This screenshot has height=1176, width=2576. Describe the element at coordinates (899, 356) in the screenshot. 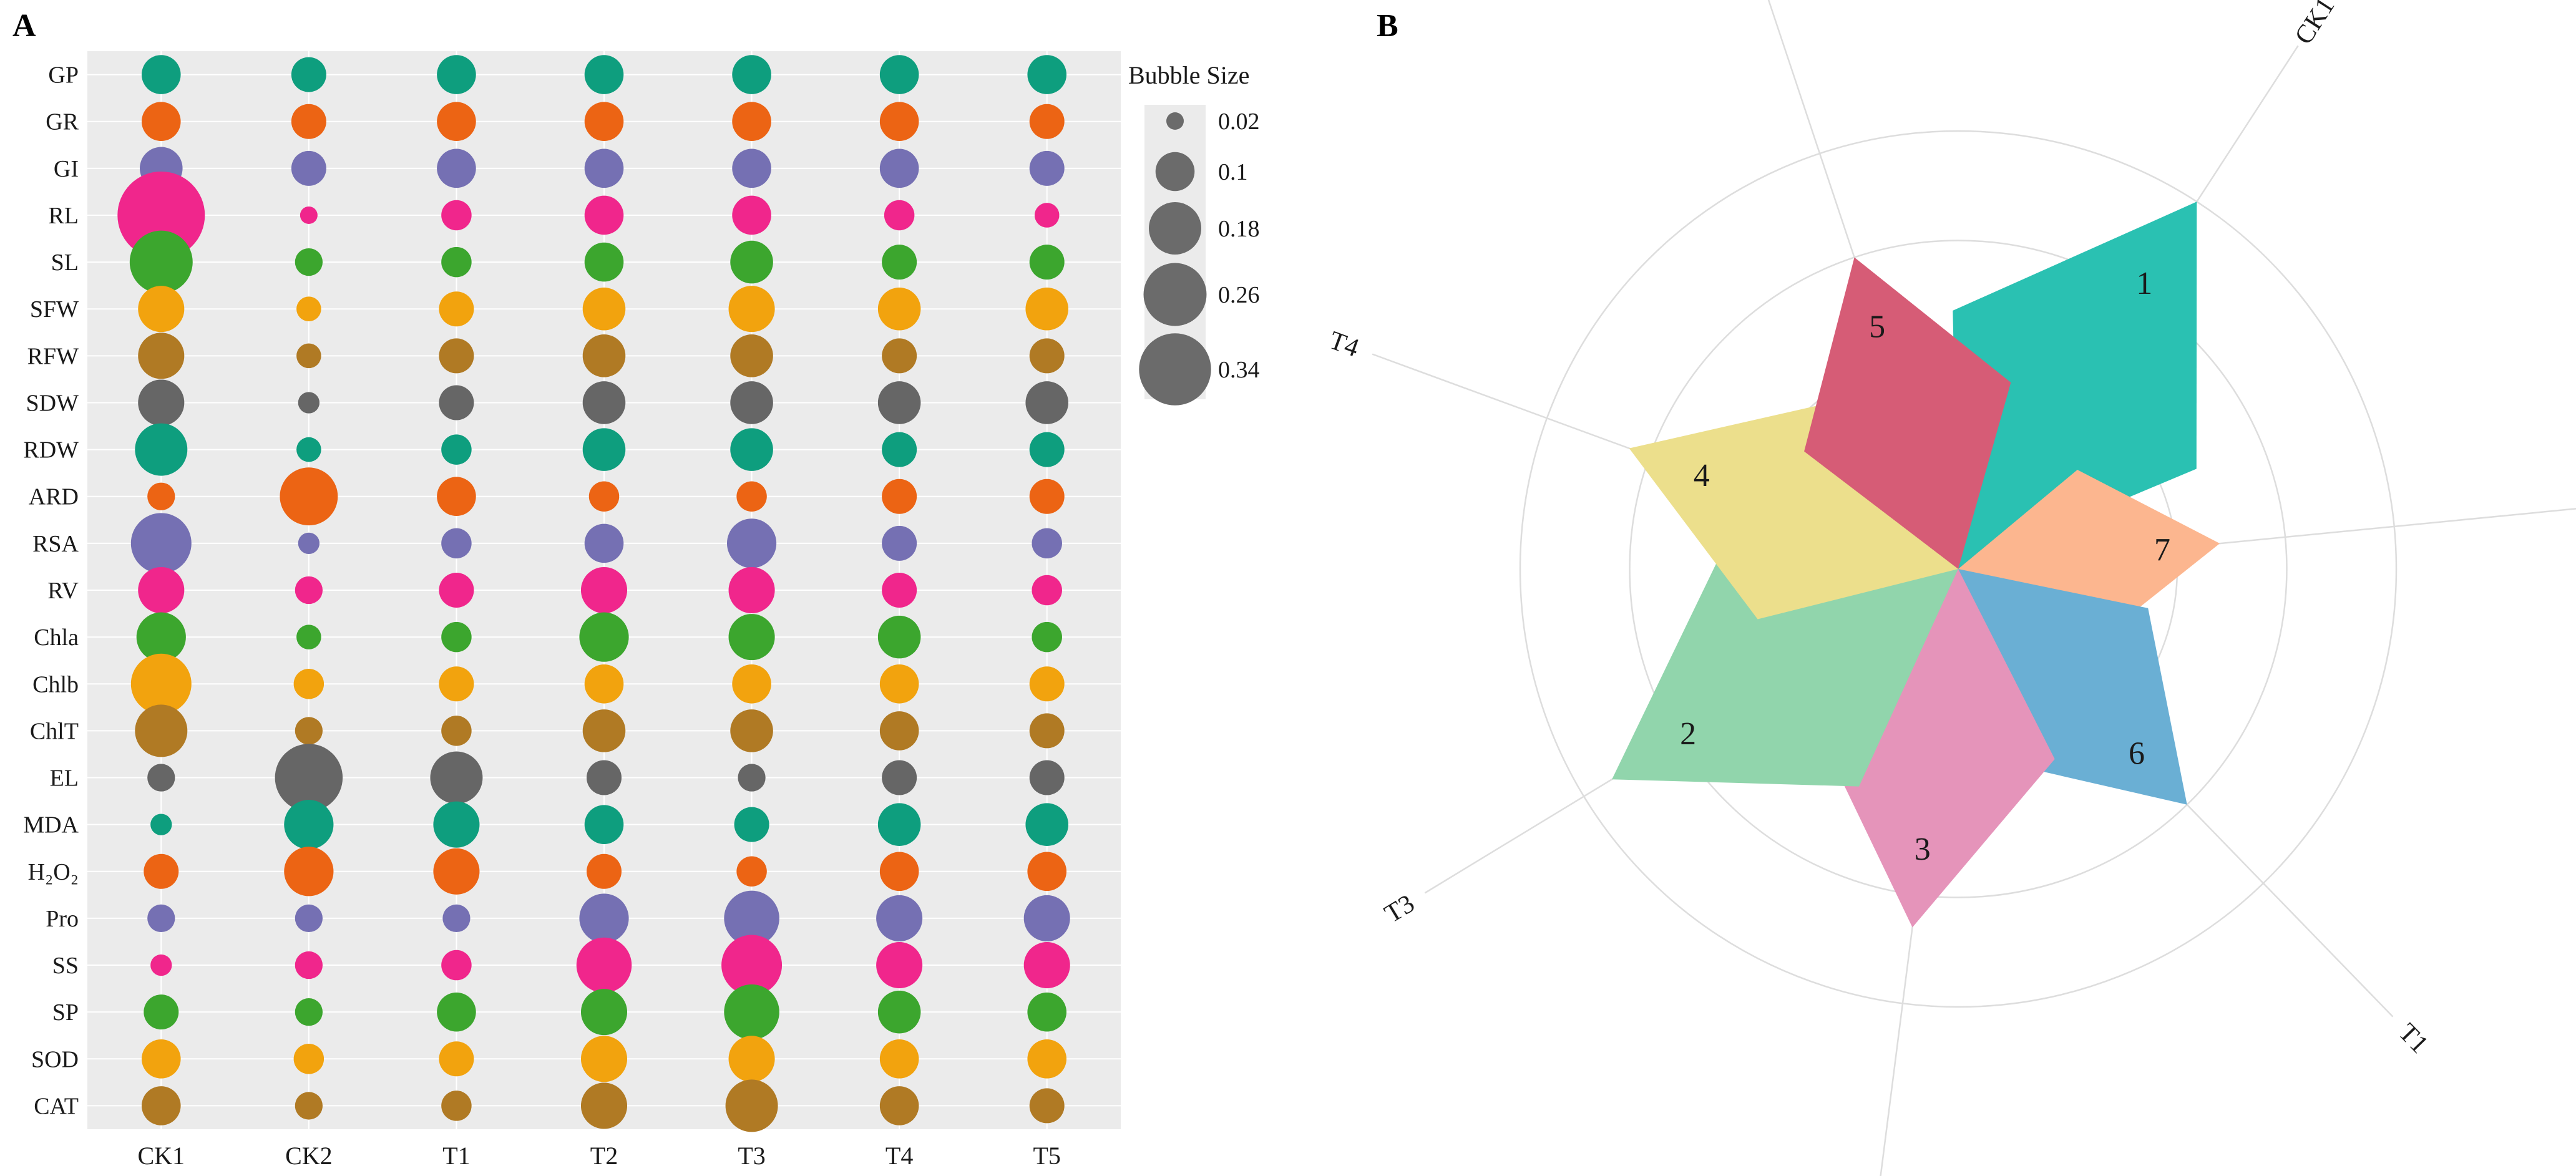

I see `bubble-rfw-t4` at that location.